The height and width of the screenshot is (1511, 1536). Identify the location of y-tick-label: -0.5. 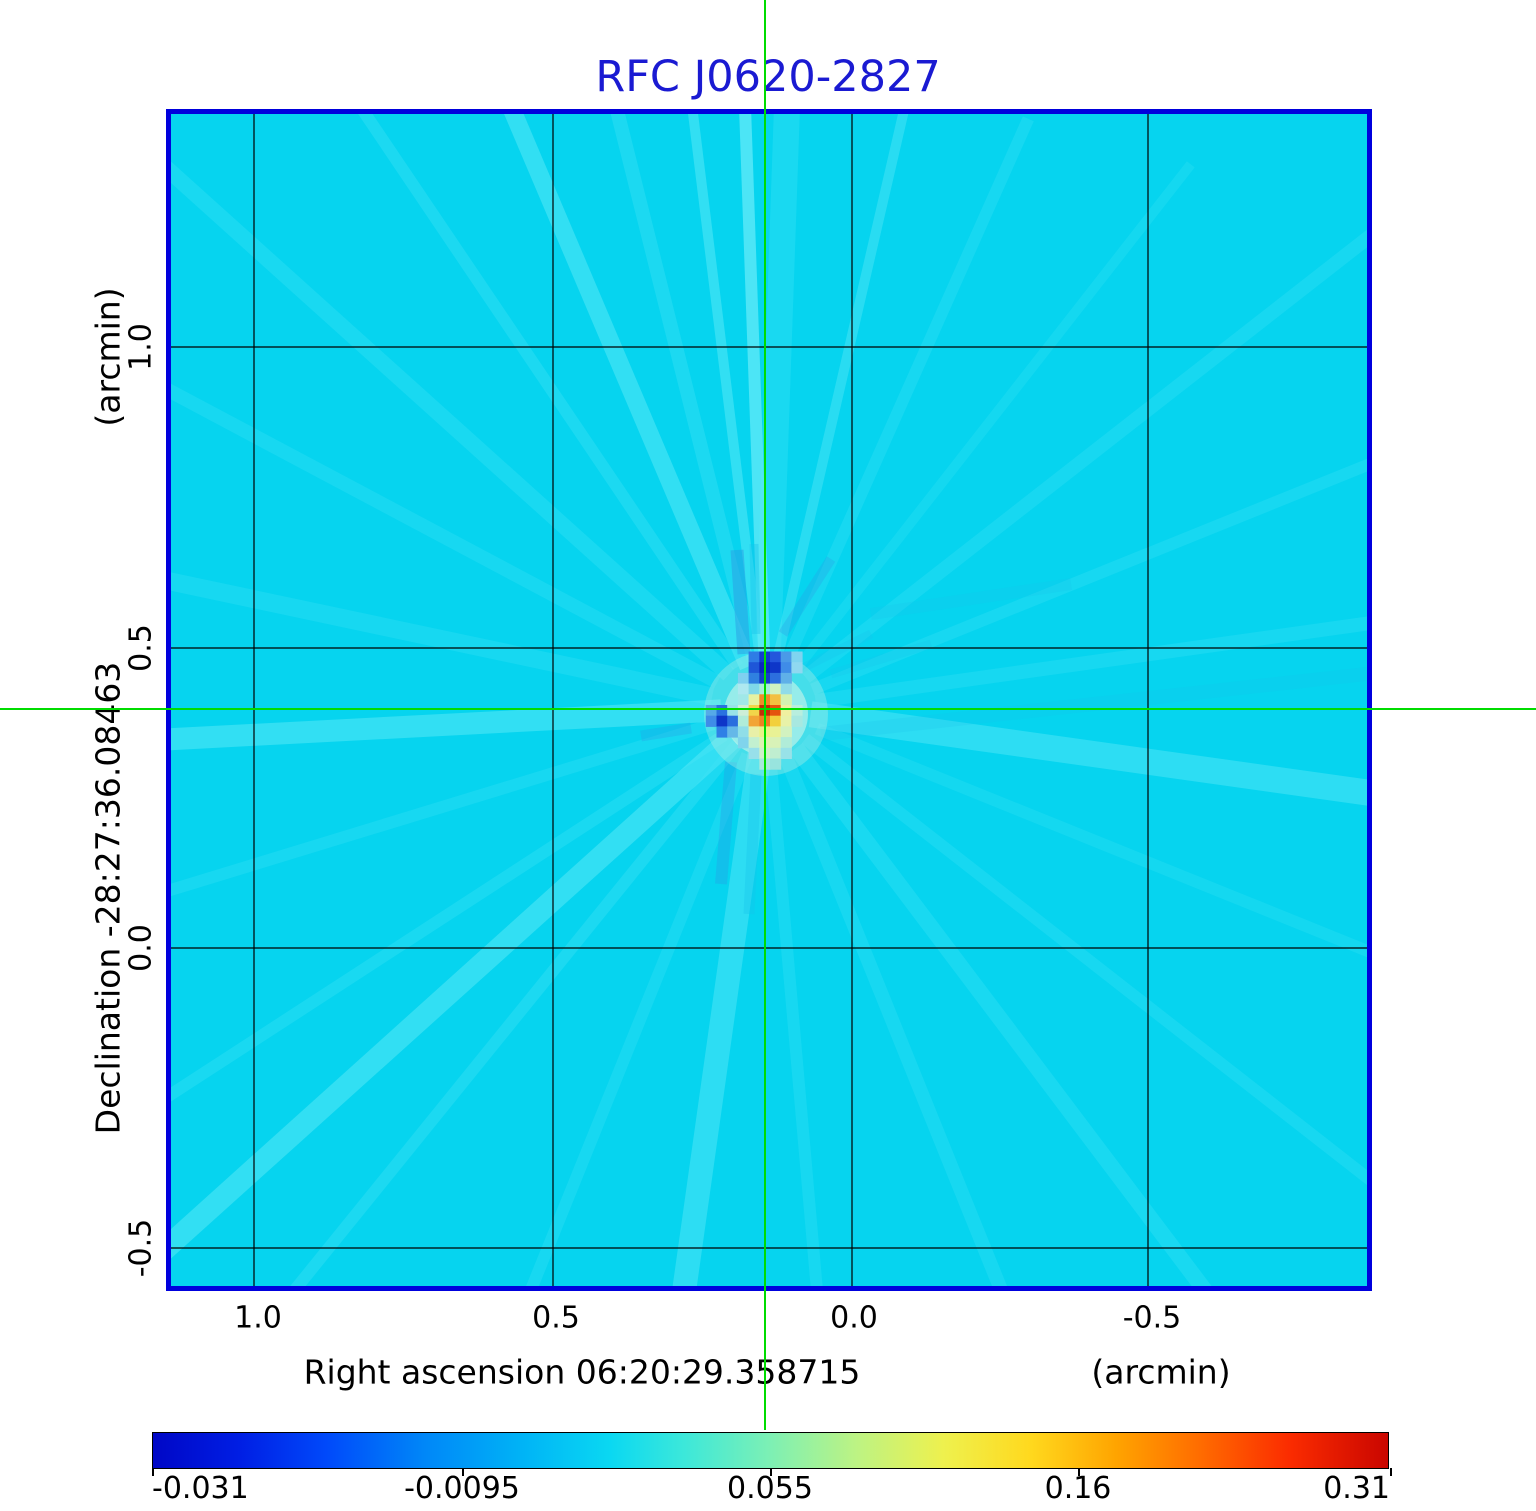
(141, 1248).